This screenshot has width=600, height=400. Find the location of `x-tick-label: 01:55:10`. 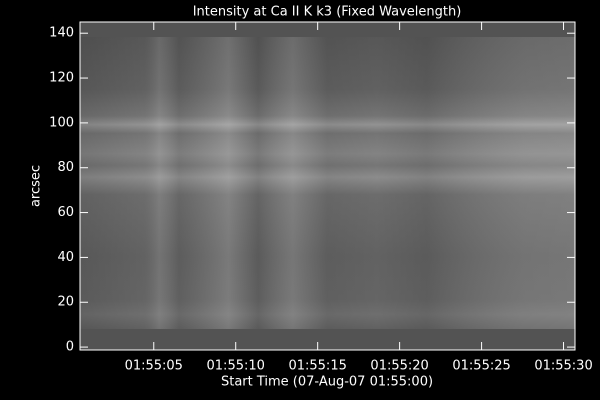

x-tick-label: 01:55:10 is located at coordinates (236, 366).